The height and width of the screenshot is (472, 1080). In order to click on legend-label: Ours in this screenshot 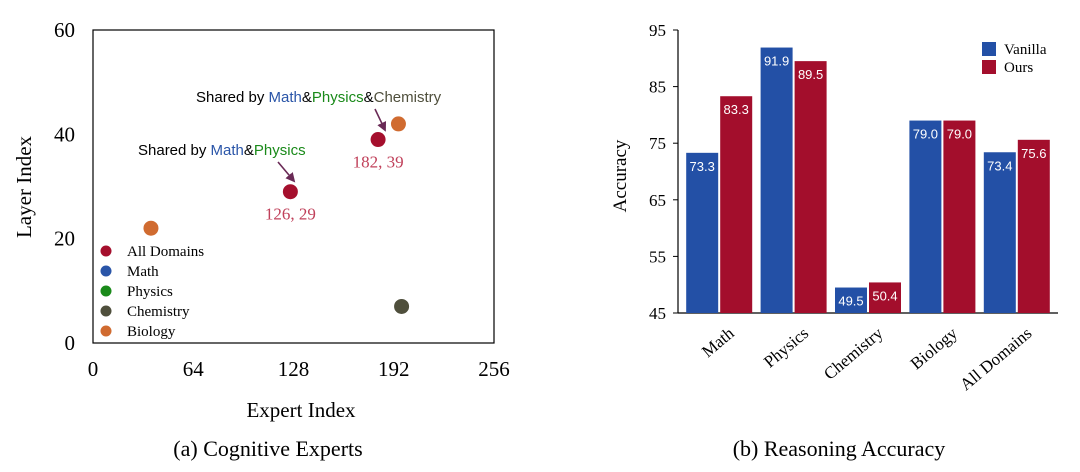, I will do `click(1018, 68)`.